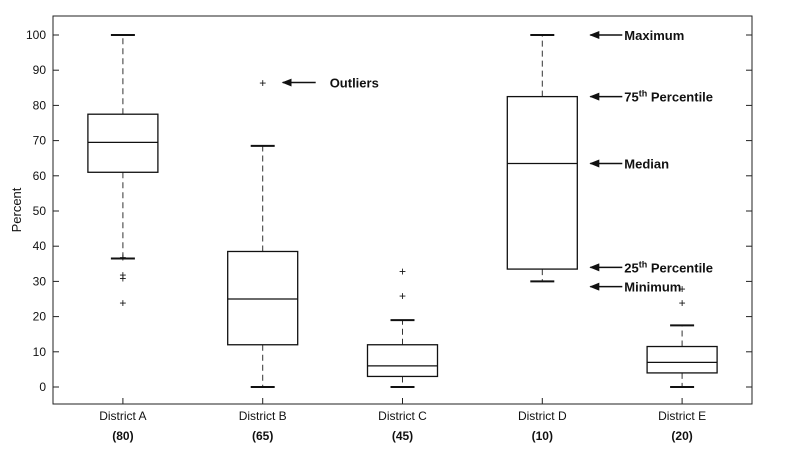  Describe the element at coordinates (262, 83) in the screenshot. I see `box-2-outlier-1: +` at that location.